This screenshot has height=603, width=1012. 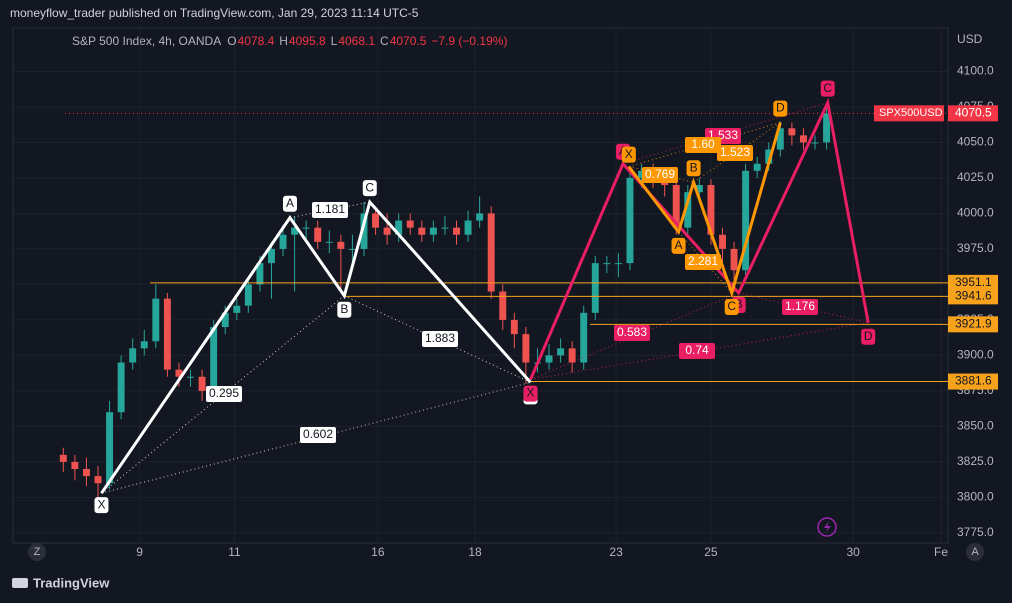 I want to click on x-tick-label: 25, so click(x=711, y=552).